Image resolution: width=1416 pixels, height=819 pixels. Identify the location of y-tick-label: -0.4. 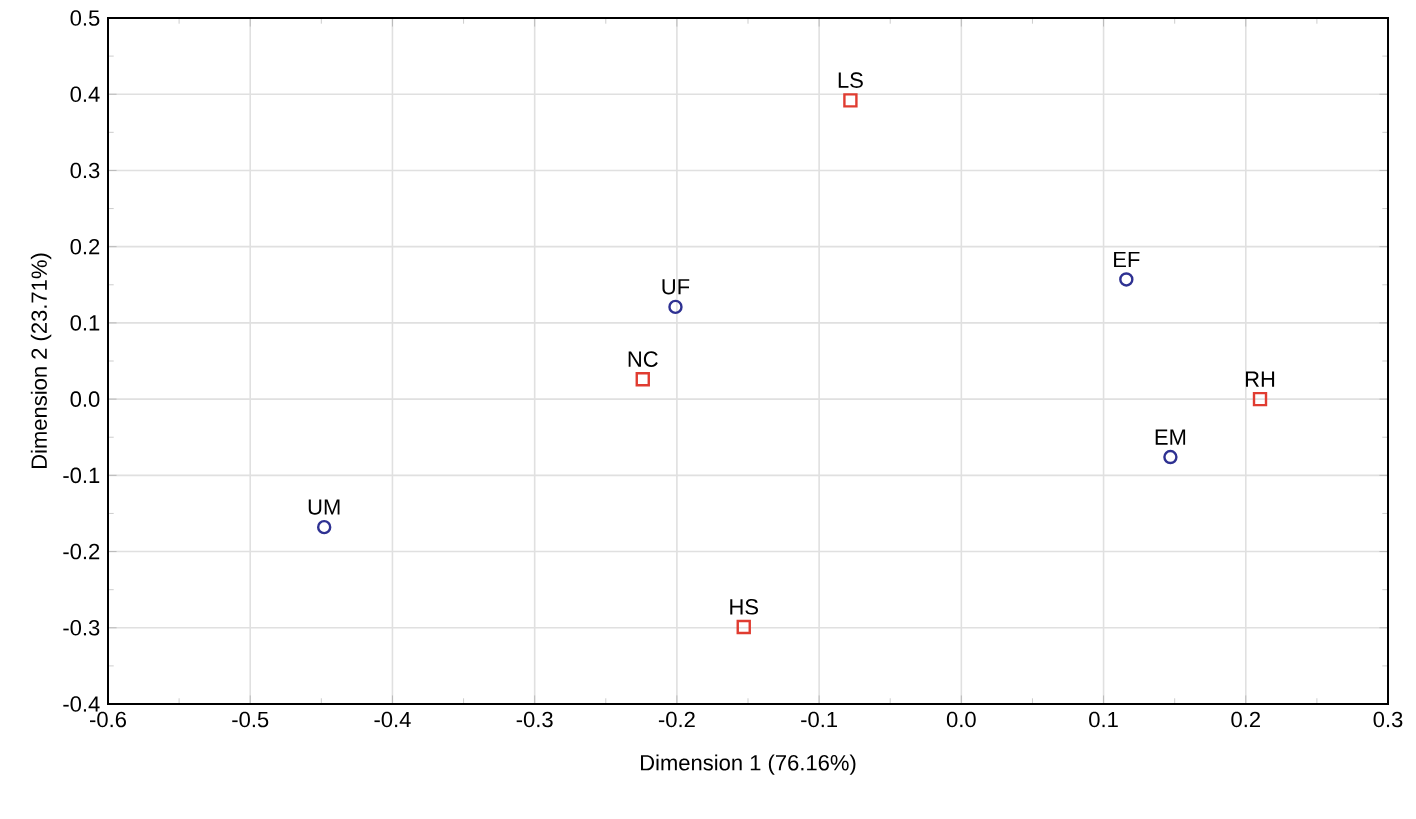
(81, 704).